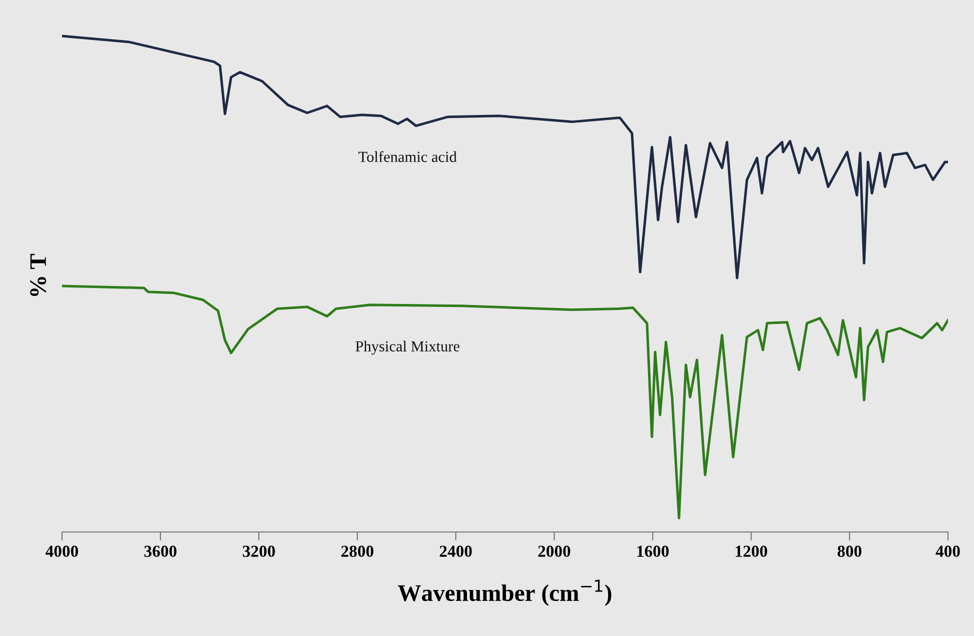  Describe the element at coordinates (554, 551) in the screenshot. I see `x-tick-label: 2000` at that location.